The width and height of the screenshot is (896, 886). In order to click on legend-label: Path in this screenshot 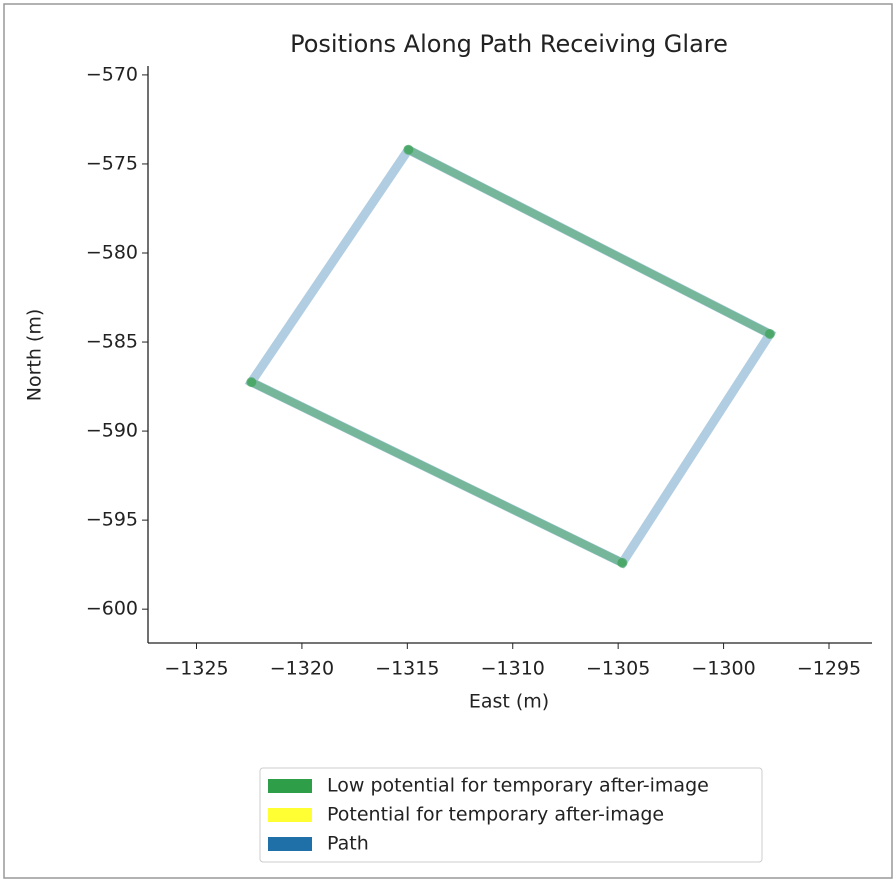, I will do `click(348, 844)`.